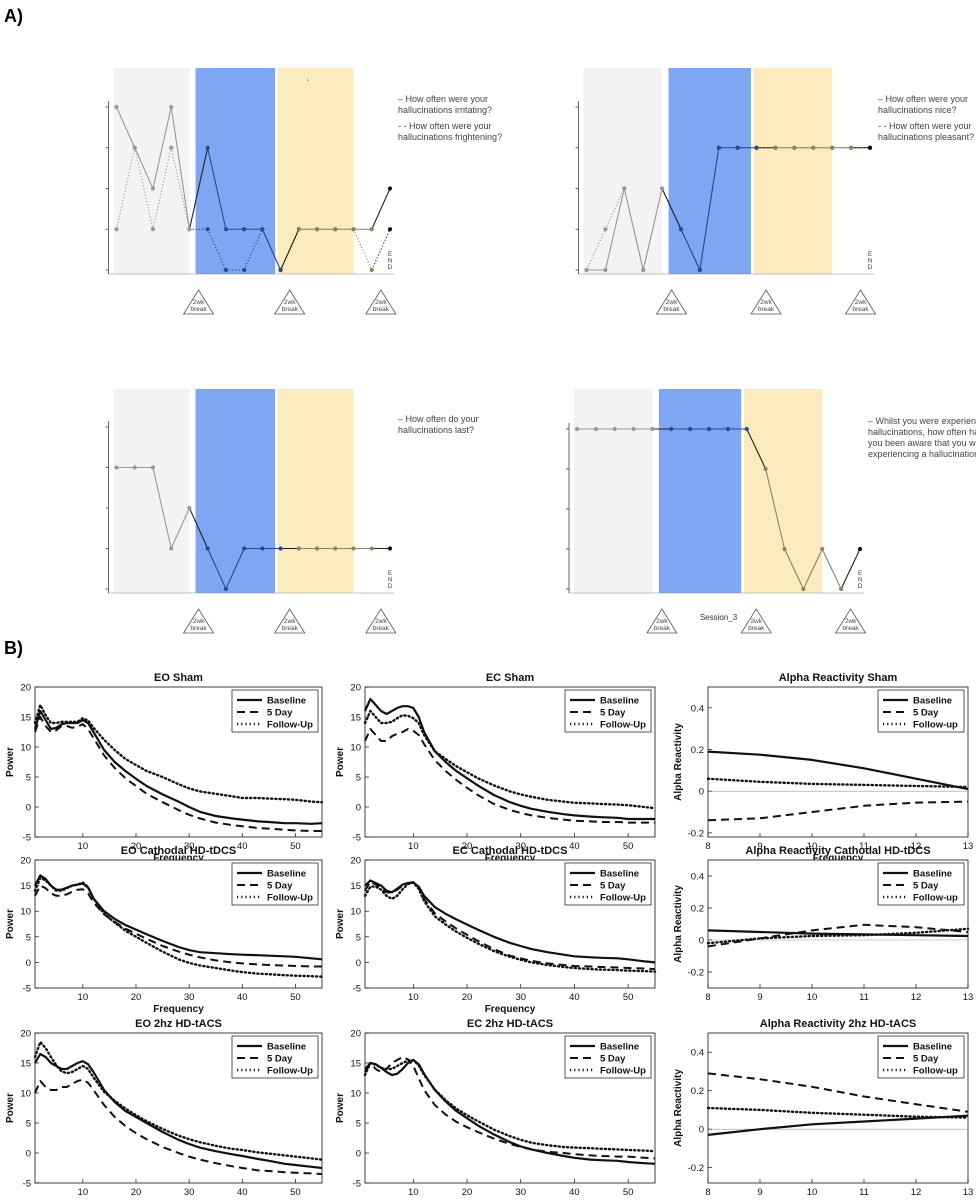  What do you see at coordinates (467, 1192) in the screenshot?
I see `x-tick-label: 20` at bounding box center [467, 1192].